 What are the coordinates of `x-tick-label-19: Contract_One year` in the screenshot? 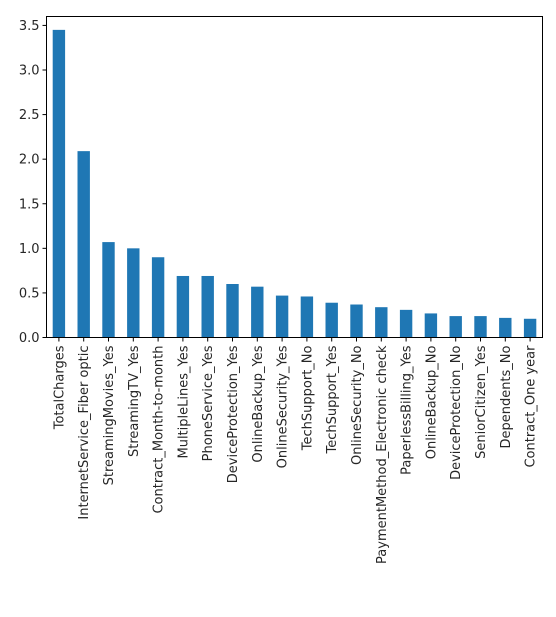 It's located at (531, 406).